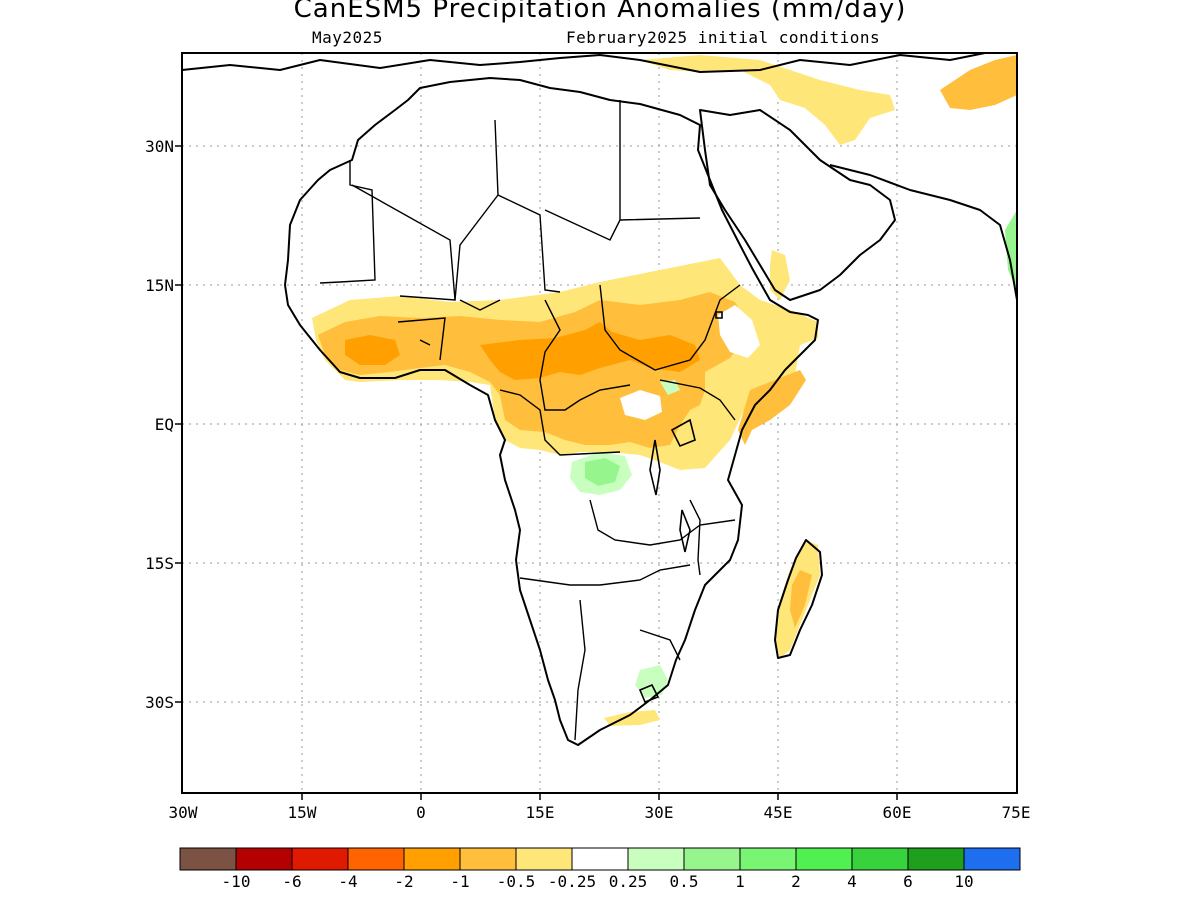 The height and width of the screenshot is (900, 1200). I want to click on anomaly-madagascar-orange, so click(801, 599).